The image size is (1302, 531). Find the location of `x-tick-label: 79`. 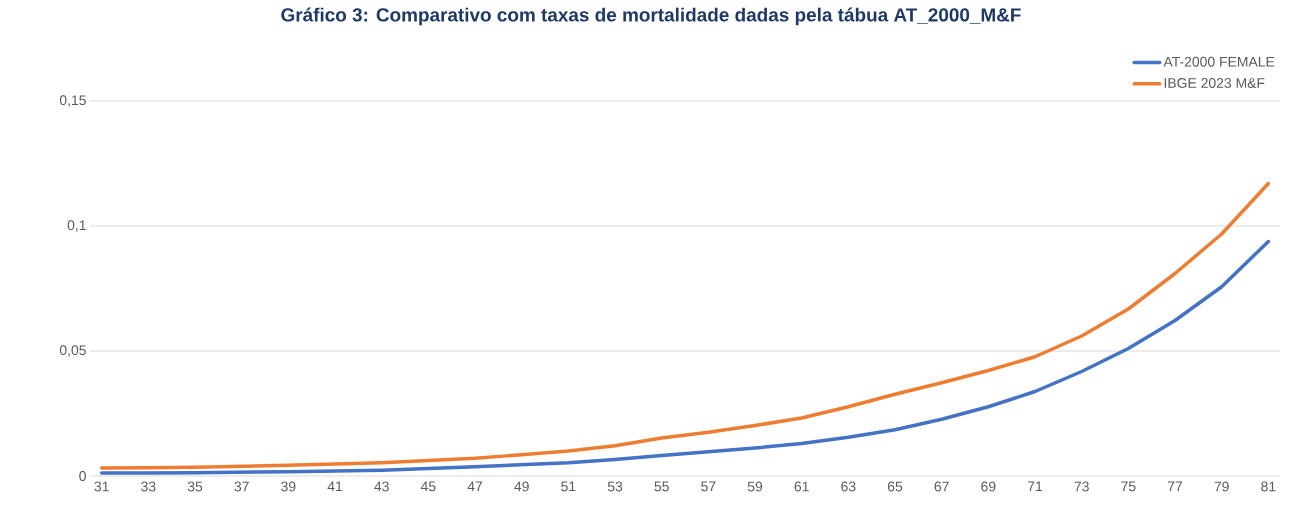

x-tick-label: 79 is located at coordinates (1221, 486).